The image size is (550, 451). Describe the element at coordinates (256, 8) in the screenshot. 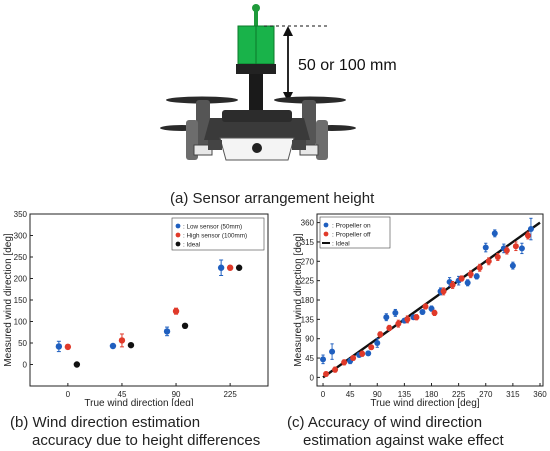

I see `sensor-tip` at that location.